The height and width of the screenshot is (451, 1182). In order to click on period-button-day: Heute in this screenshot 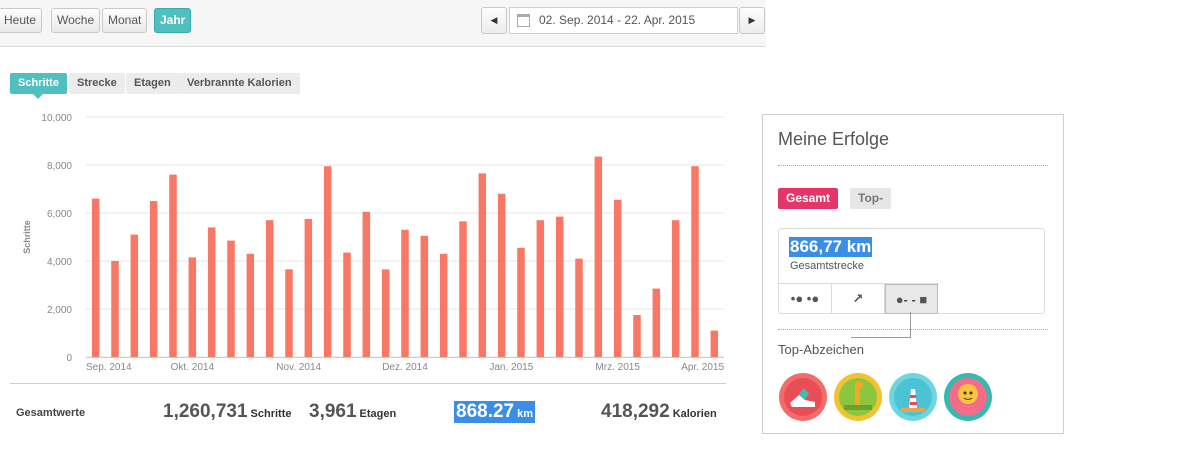, I will do `click(21, 20)`.